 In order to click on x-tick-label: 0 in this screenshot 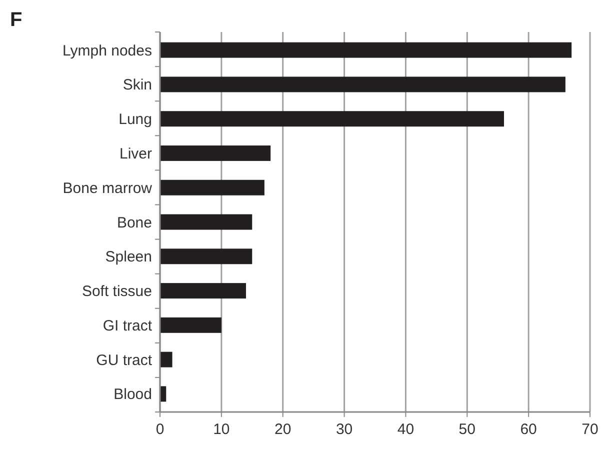, I will do `click(160, 429)`.